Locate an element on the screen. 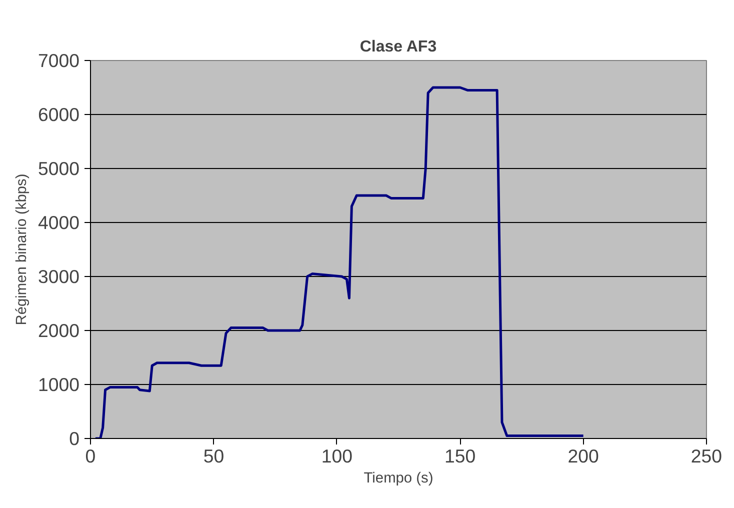 Image resolution: width=734 pixels, height=508 pixels. y-tick-label: 2000 is located at coordinates (59, 330).